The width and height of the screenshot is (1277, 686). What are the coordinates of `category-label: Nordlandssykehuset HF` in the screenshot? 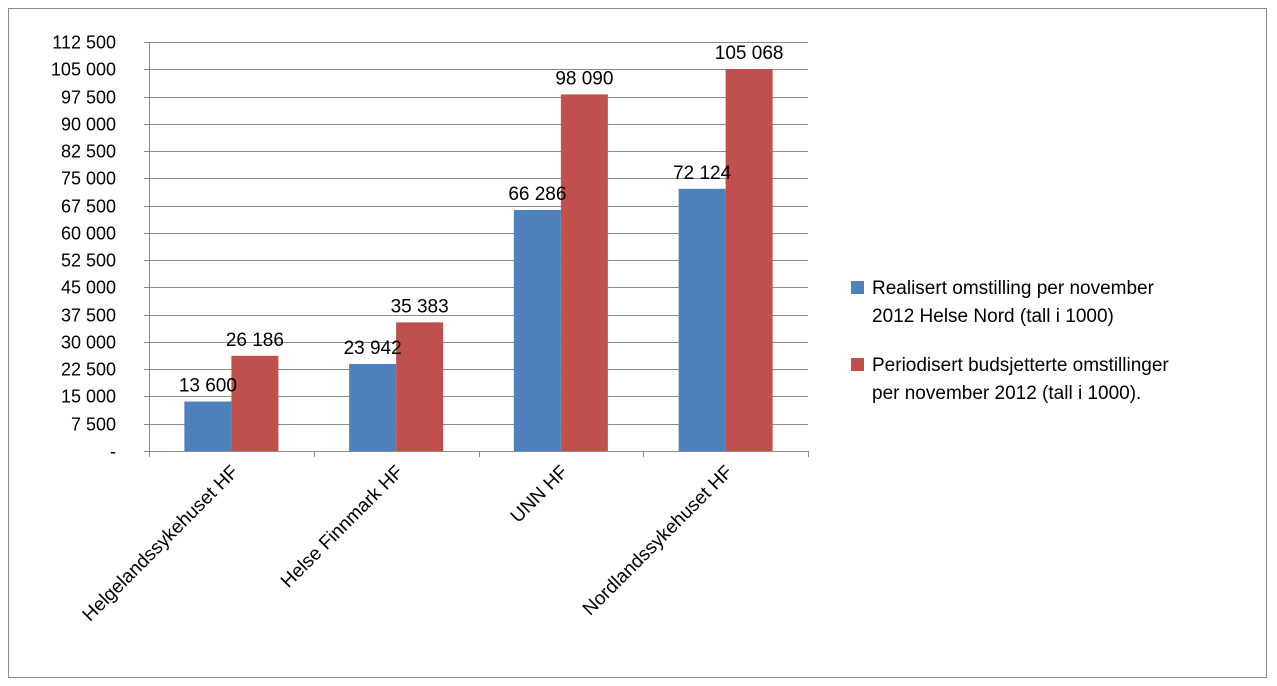 It's located at (658, 541).